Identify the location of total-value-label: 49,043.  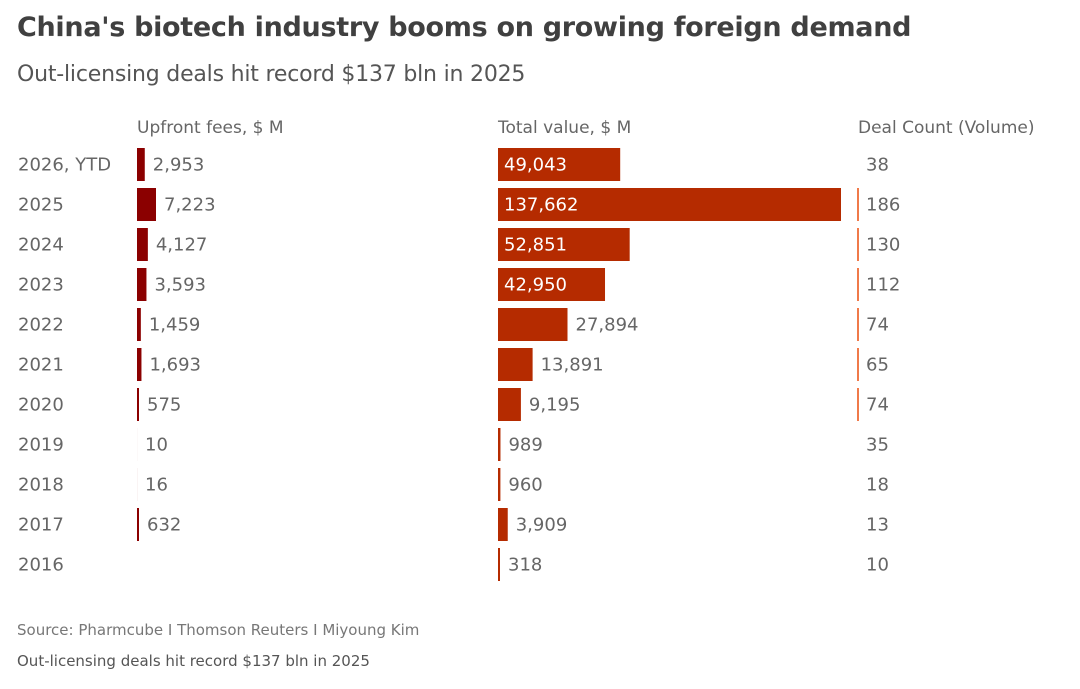
(535, 165).